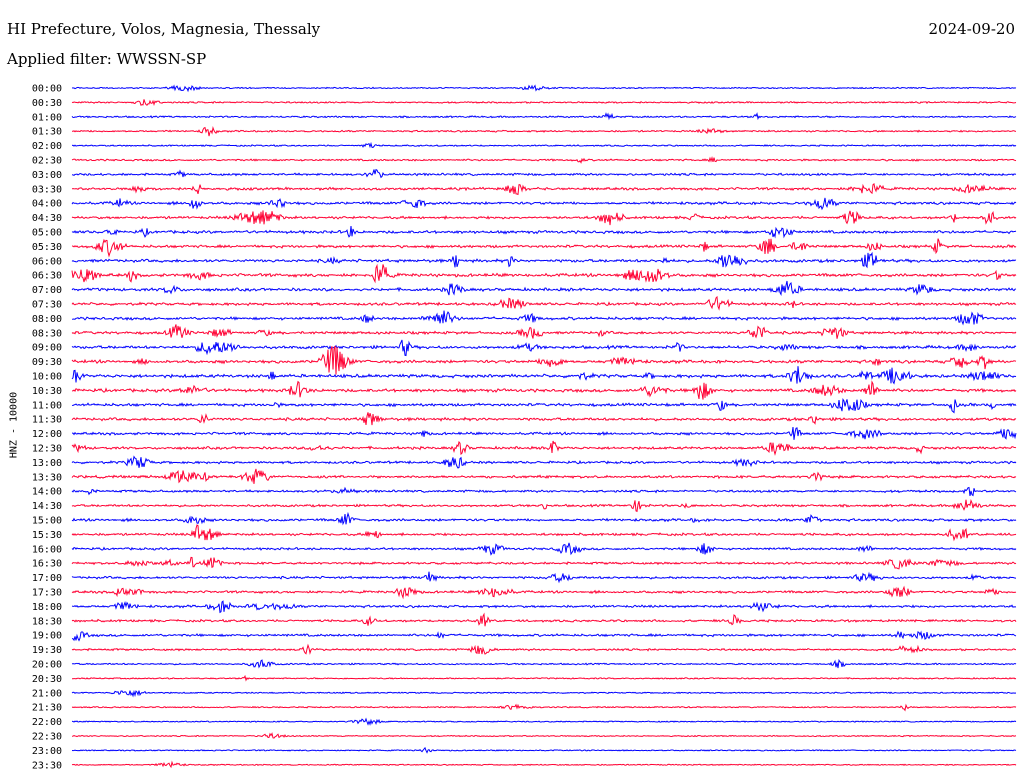  I want to click on time-tick-label: 05:30, so click(47, 247).